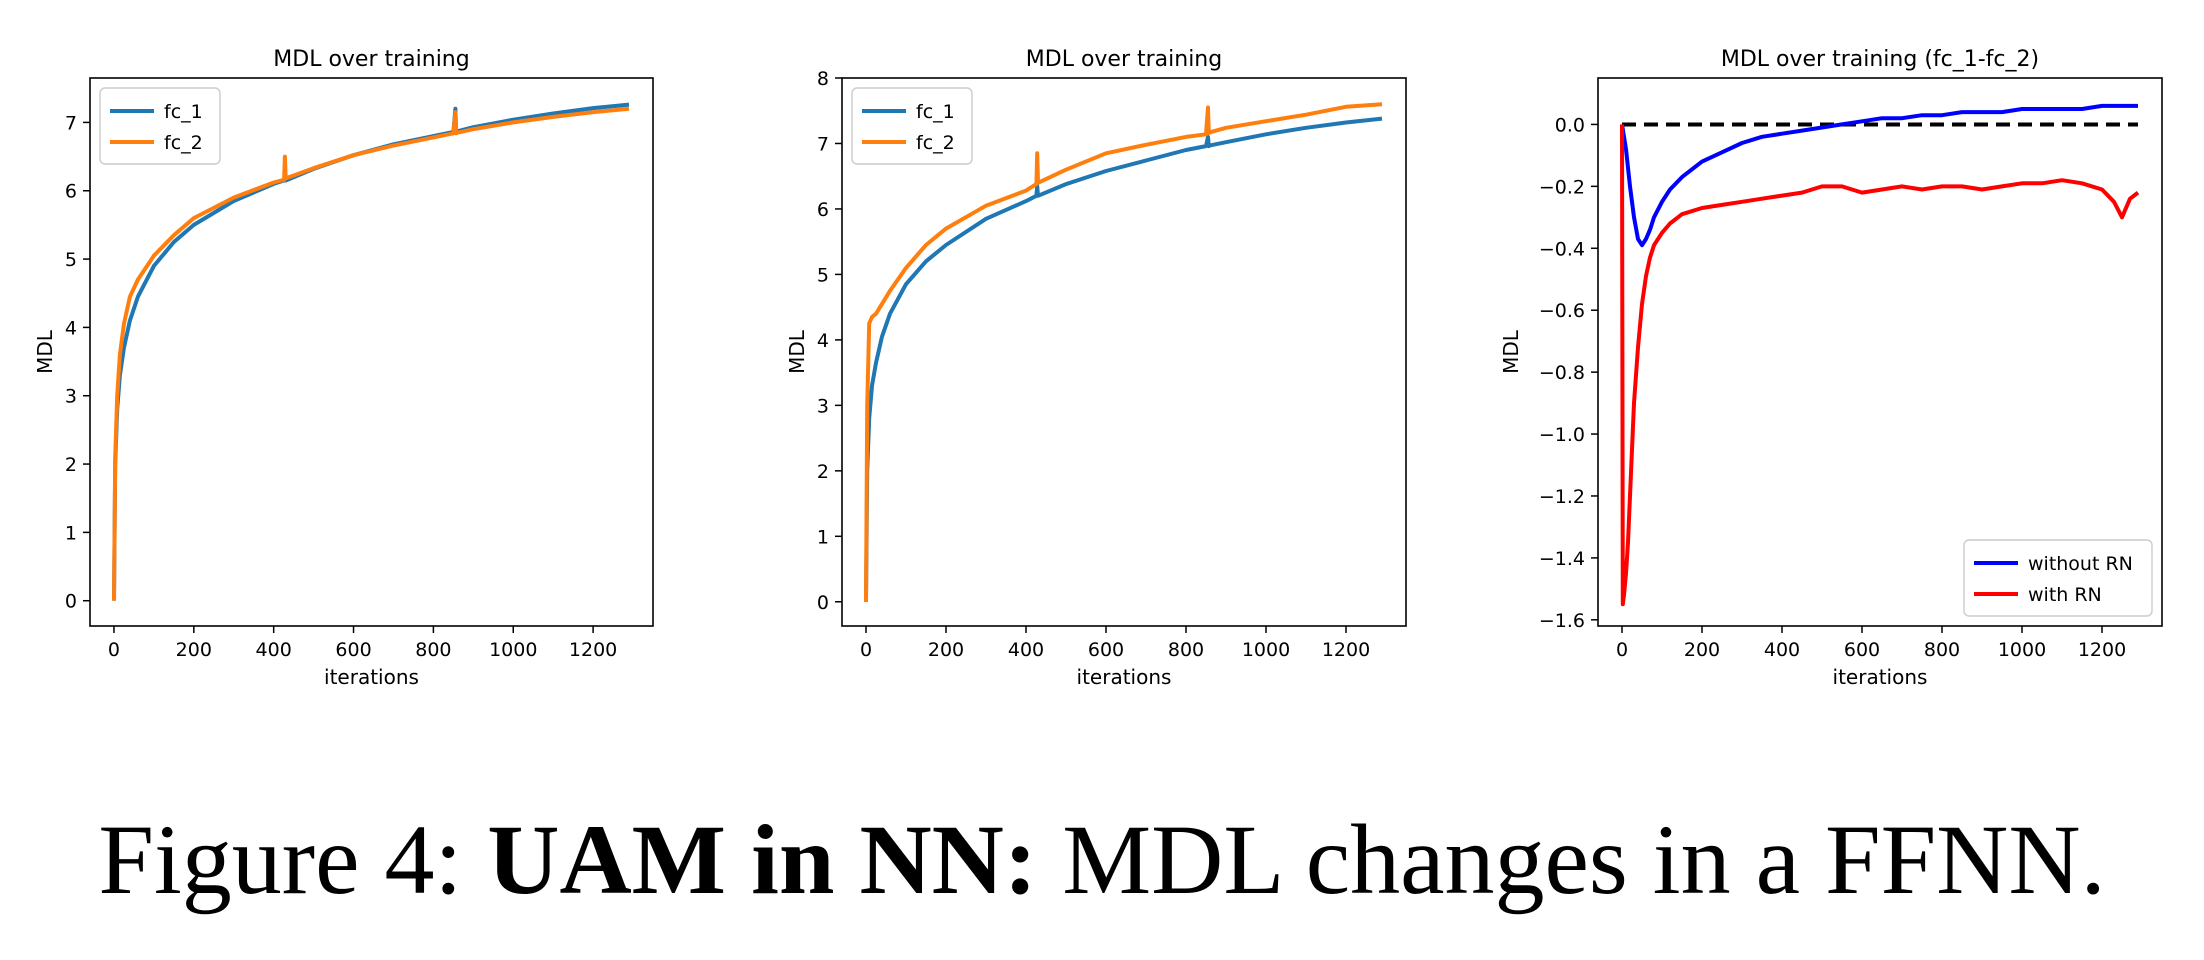 This screenshot has height=960, width=2204. I want to click on caption-bold: UAM in NN:, so click(762, 859).